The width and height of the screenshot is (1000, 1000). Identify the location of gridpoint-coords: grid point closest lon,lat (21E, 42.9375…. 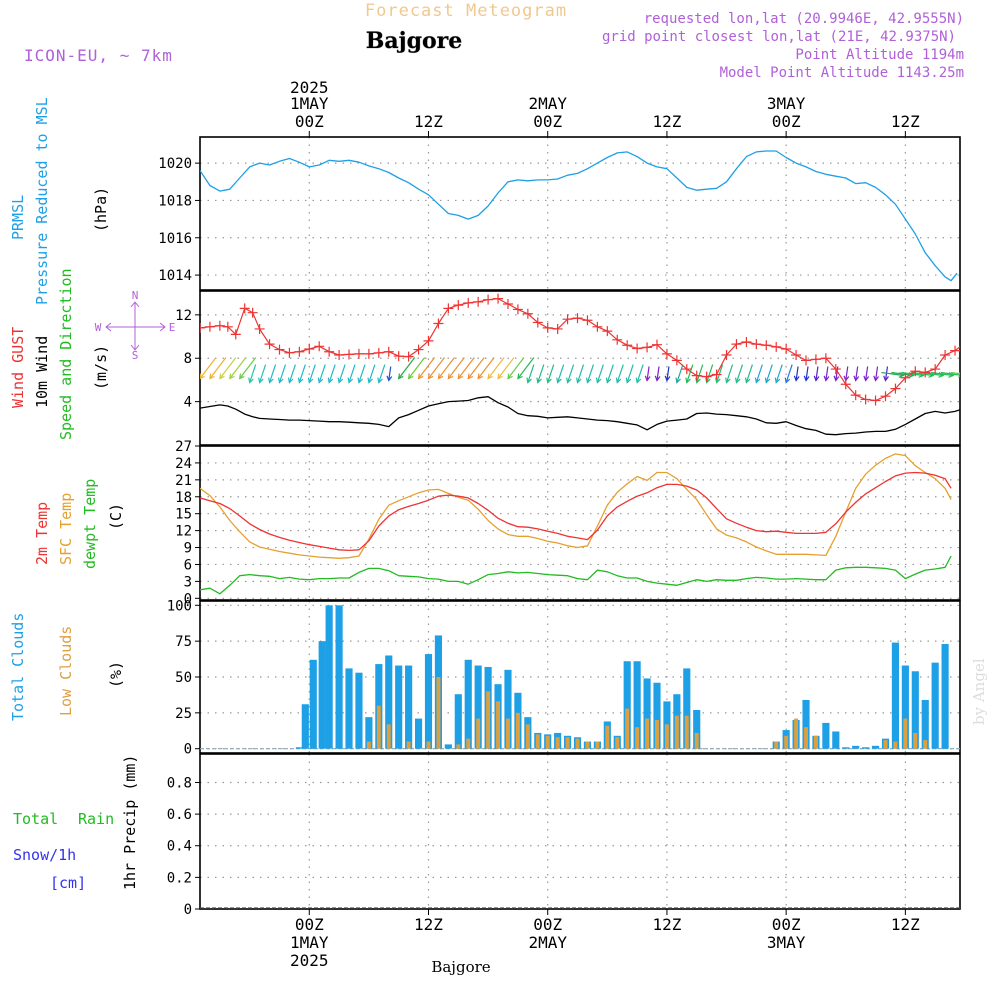
(779, 37).